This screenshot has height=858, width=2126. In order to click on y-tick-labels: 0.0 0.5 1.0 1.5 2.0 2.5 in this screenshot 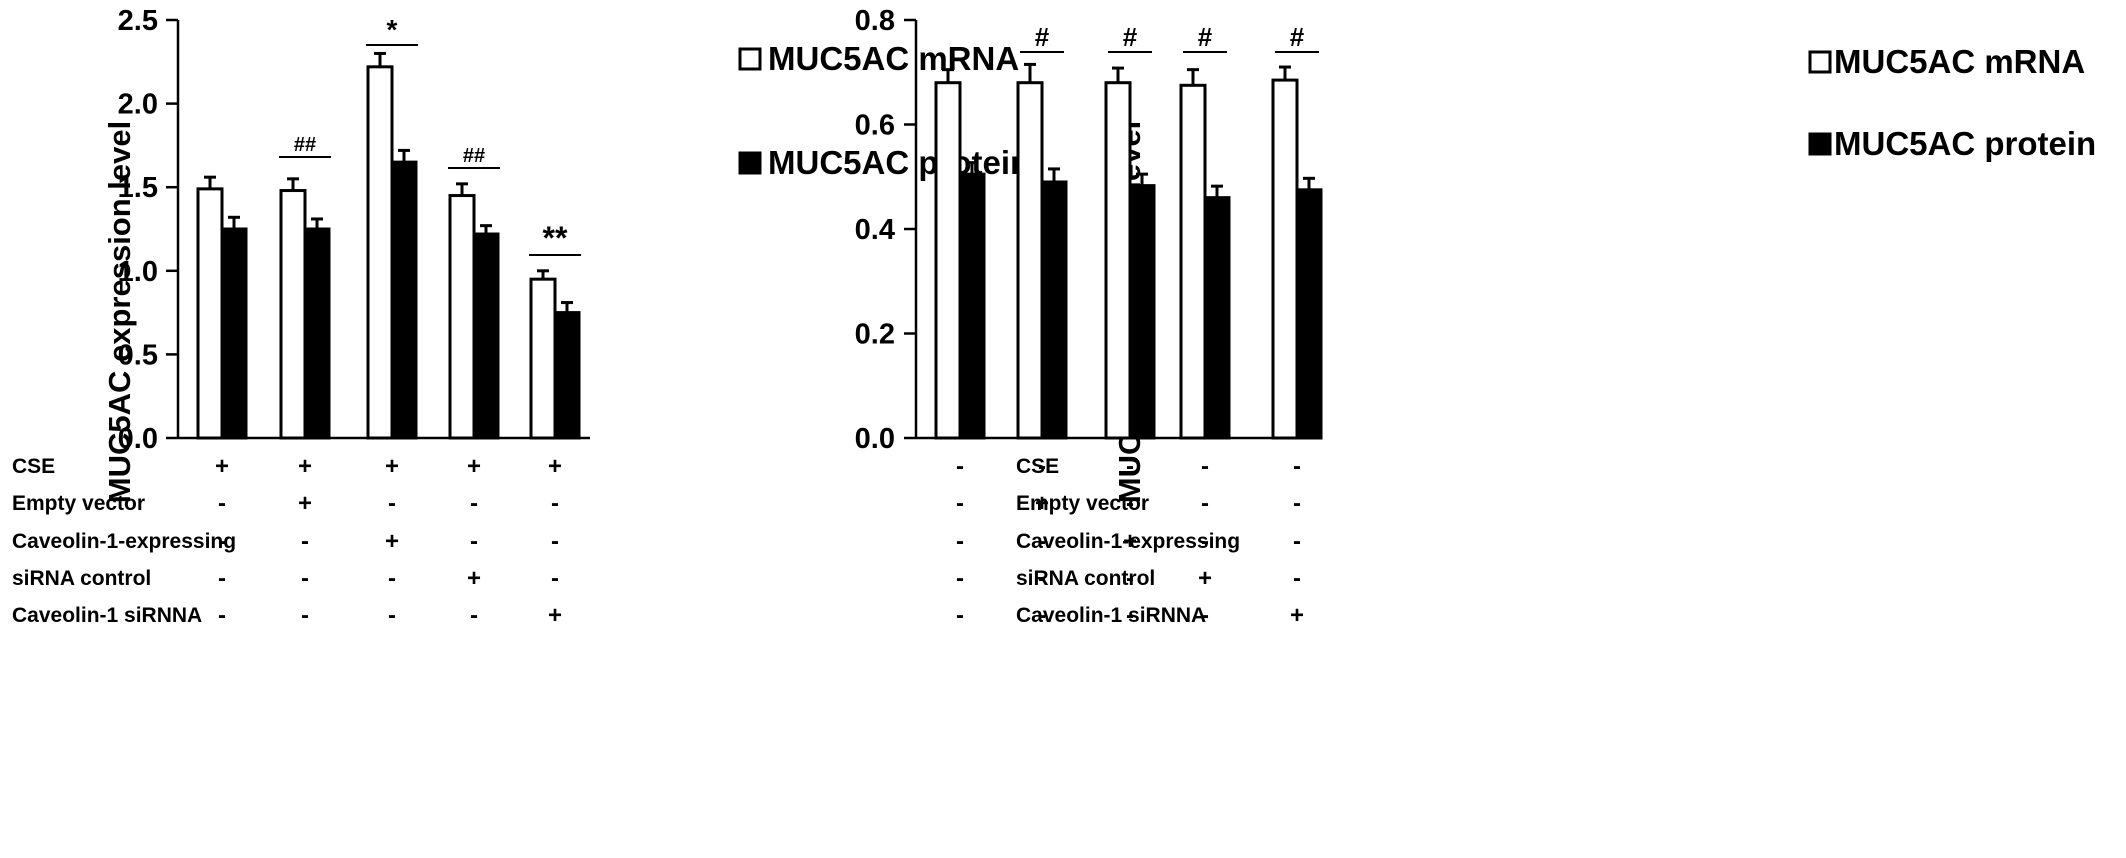, I will do `click(148, 230)`.